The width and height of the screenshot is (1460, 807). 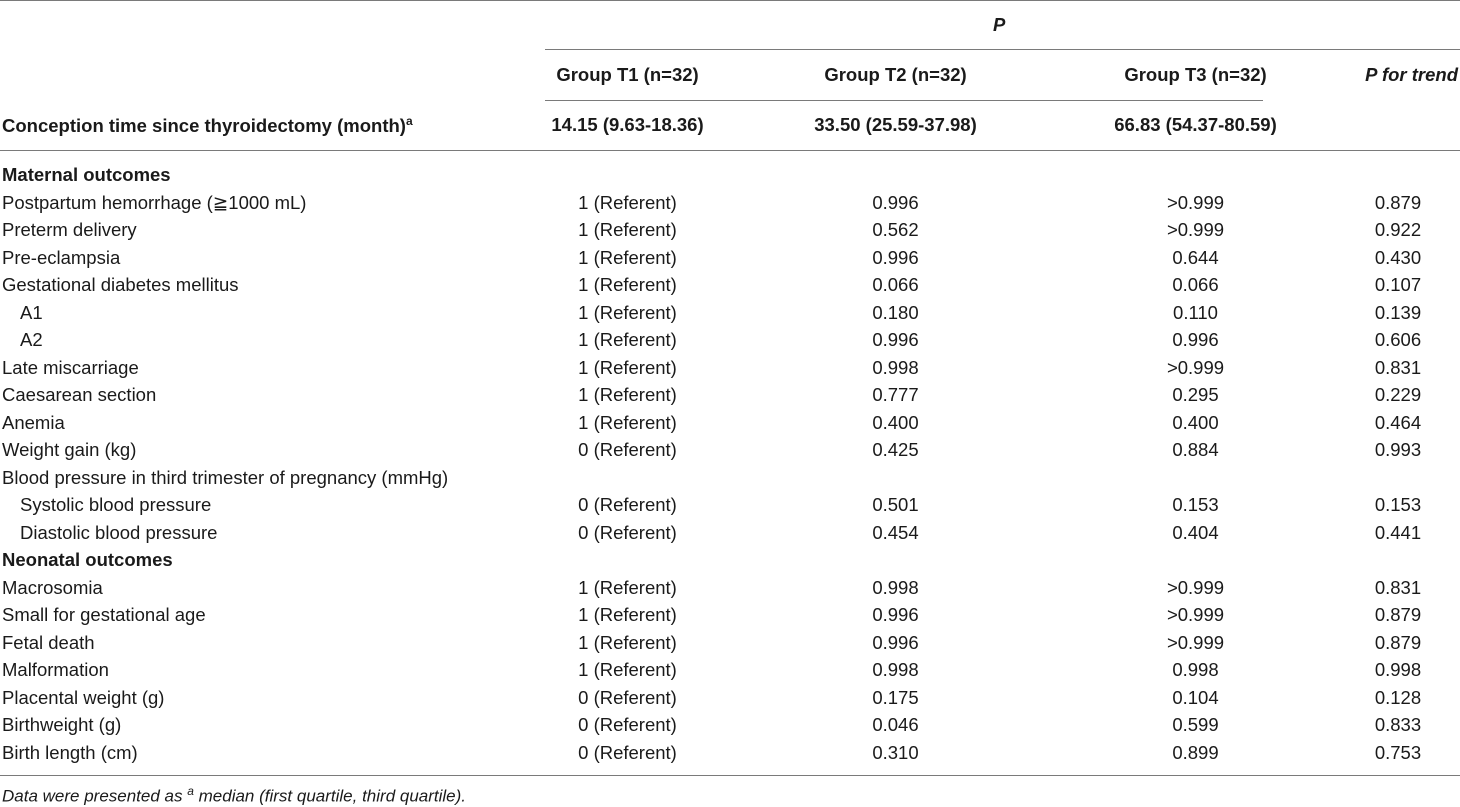 I want to click on row-label: Pre-eclampsia, so click(x=61, y=257).